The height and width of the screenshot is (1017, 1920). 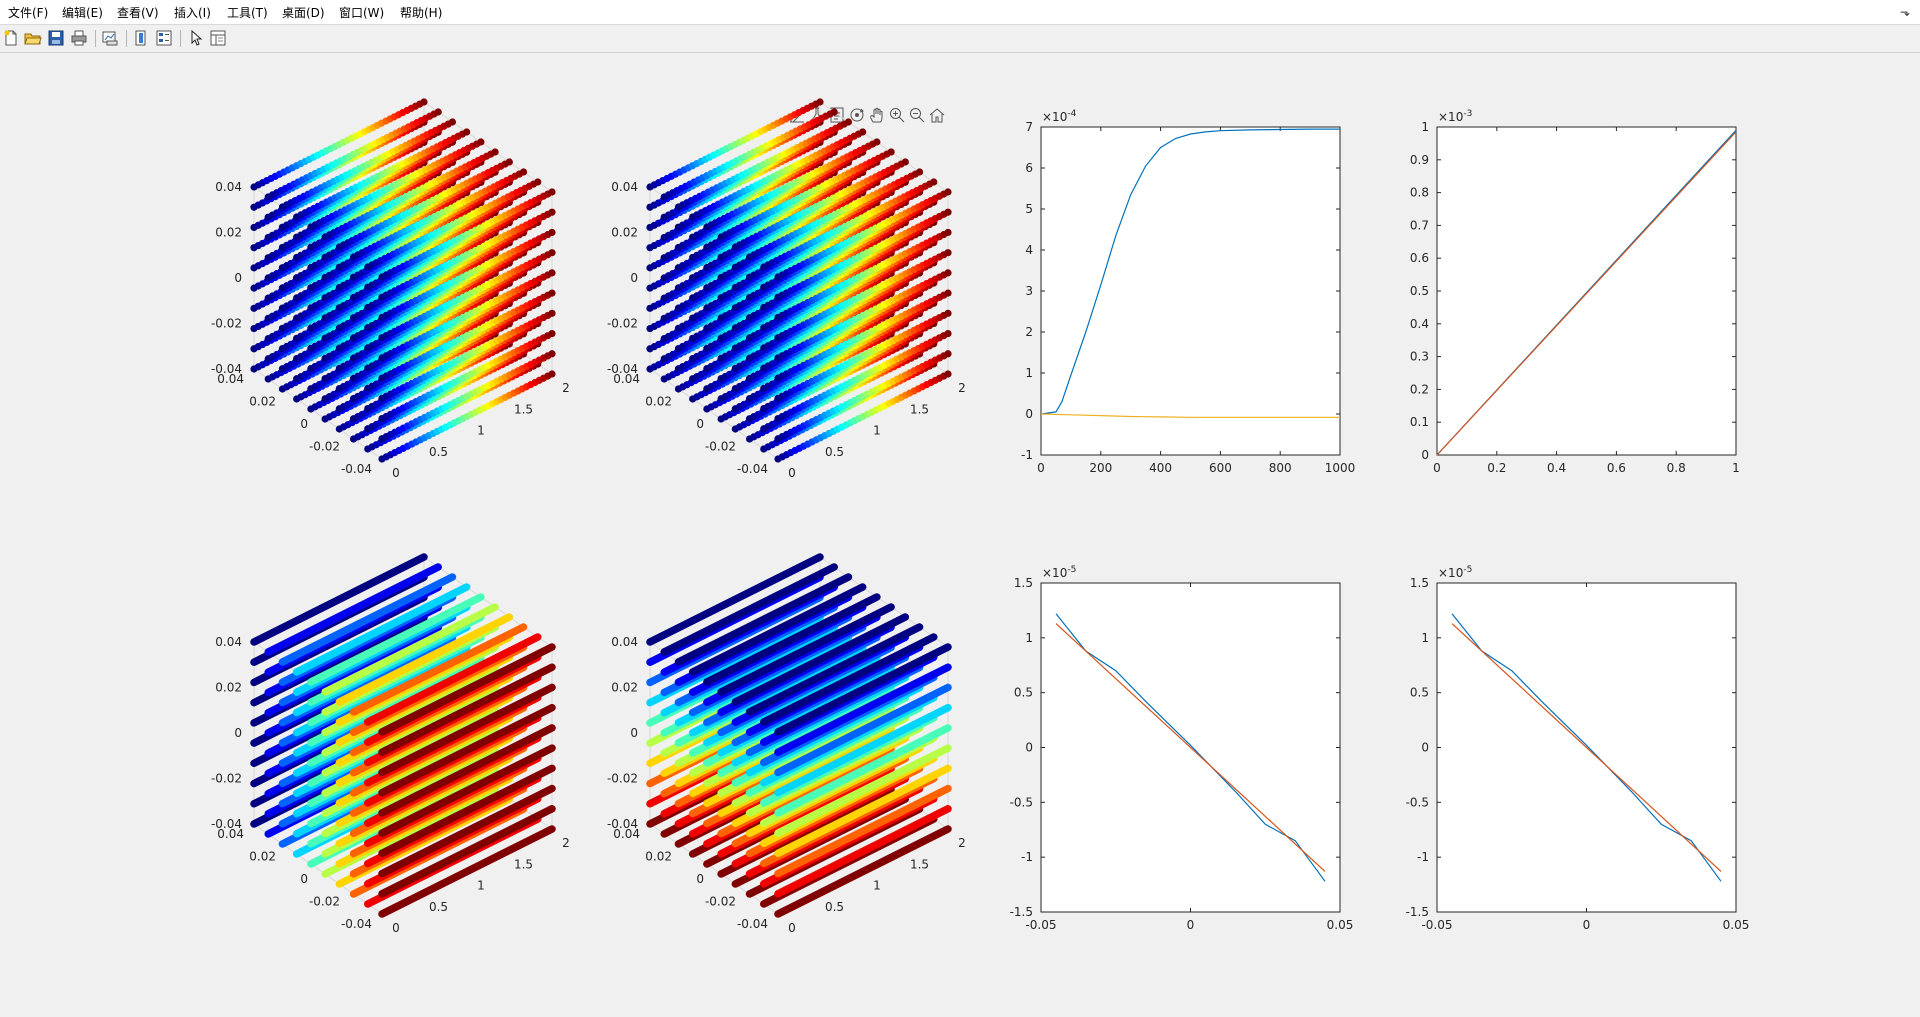 What do you see at coordinates (218, 38) in the screenshot?
I see `property-inspector-icon` at bounding box center [218, 38].